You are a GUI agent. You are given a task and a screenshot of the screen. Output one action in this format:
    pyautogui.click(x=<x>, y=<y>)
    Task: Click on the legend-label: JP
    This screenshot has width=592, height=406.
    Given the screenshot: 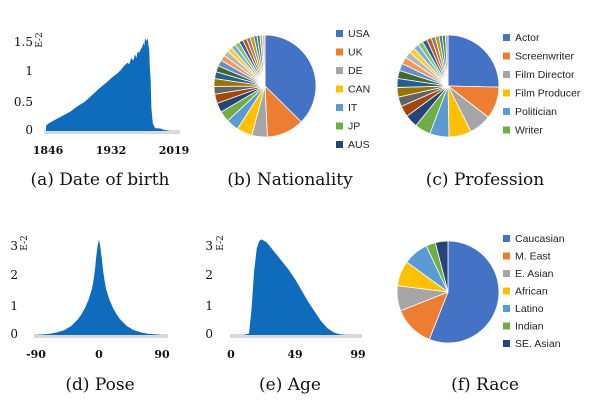 What is the action you would take?
    pyautogui.click(x=354, y=127)
    